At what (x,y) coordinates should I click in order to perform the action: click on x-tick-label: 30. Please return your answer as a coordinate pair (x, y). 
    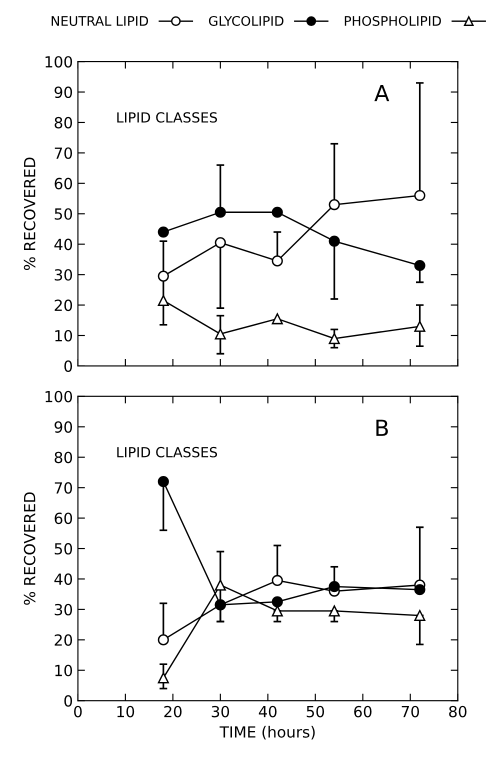
    Looking at the image, I should click on (221, 712).